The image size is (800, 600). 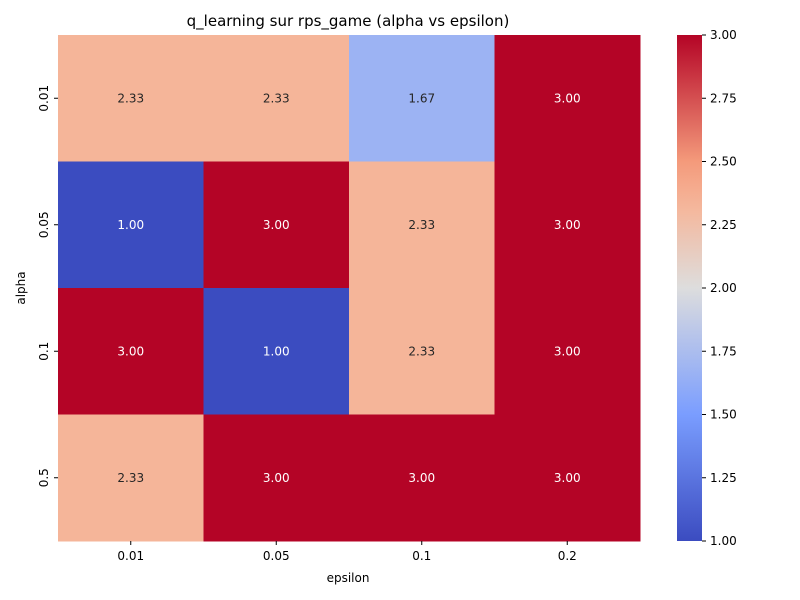 I want to click on colorbar-tick-label-6: 2.50, so click(x=723, y=162).